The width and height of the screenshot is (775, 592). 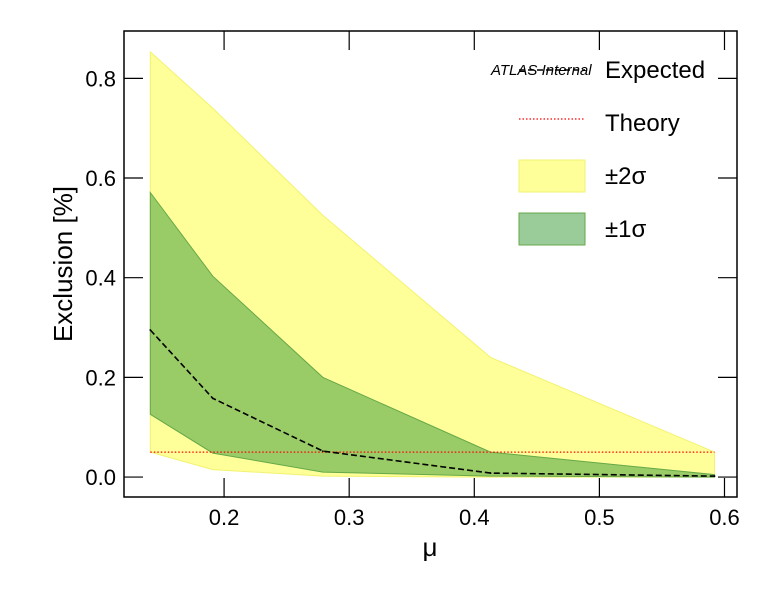 I want to click on y-tick-label: 0.6, so click(x=100, y=178).